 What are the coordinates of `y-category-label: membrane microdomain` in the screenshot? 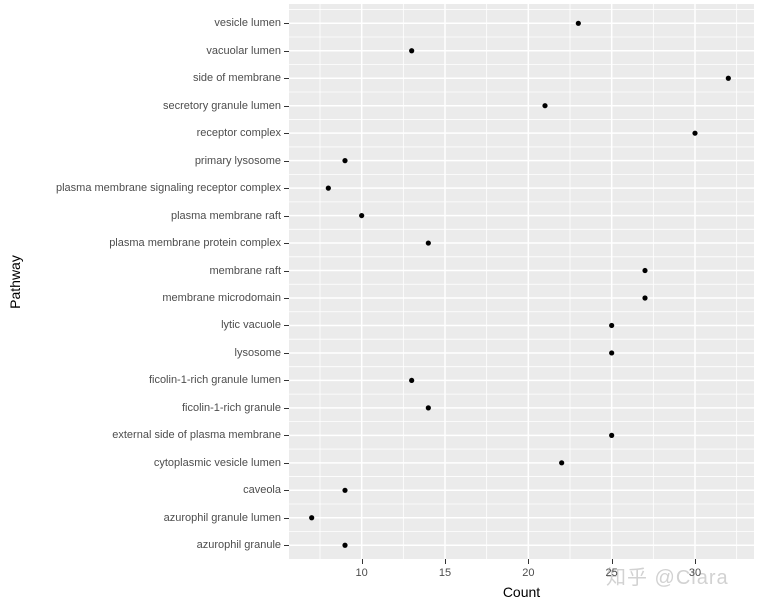 It's located at (221, 298).